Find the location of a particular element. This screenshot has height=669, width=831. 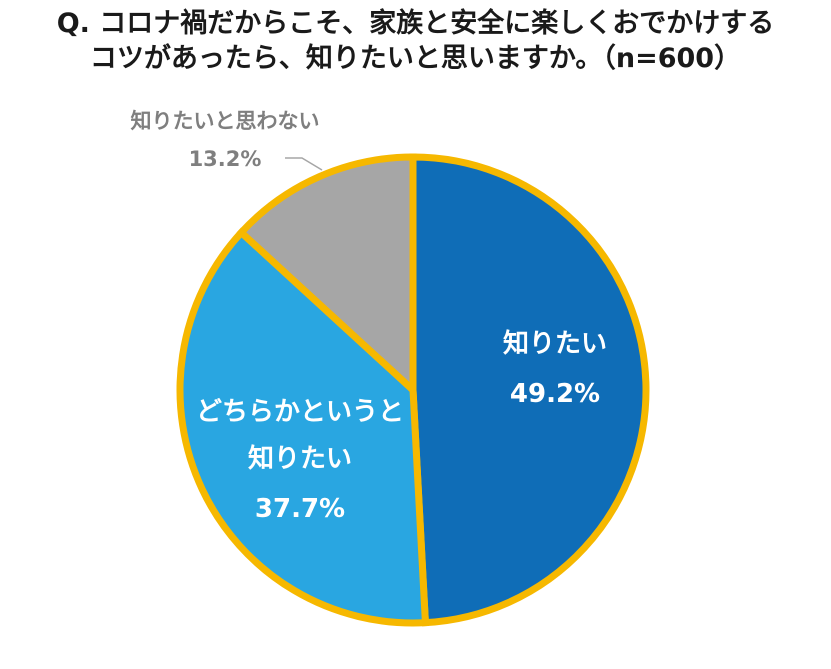

slice-value-3: 13.2% is located at coordinates (225, 159).